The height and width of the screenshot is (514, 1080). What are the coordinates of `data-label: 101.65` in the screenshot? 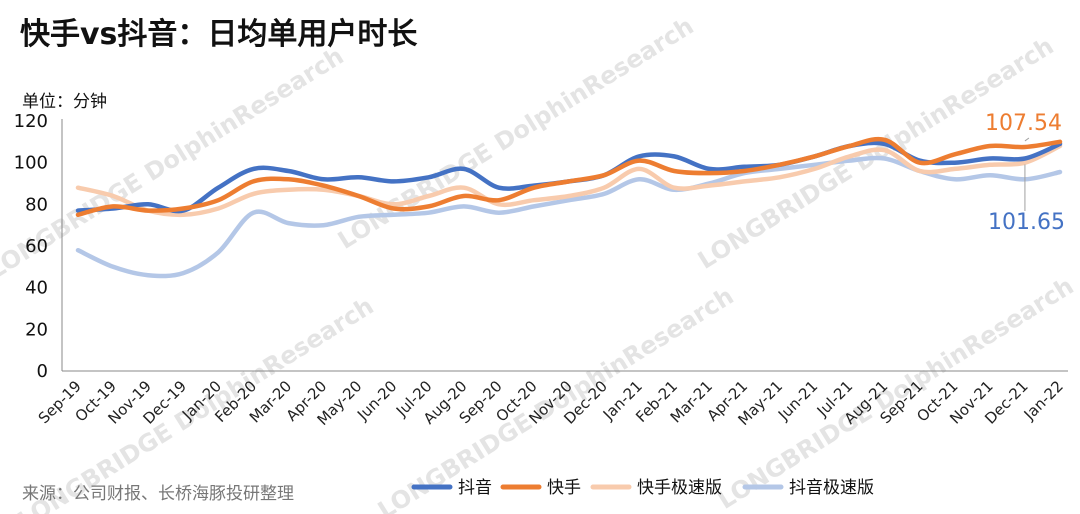 It's located at (1026, 222).